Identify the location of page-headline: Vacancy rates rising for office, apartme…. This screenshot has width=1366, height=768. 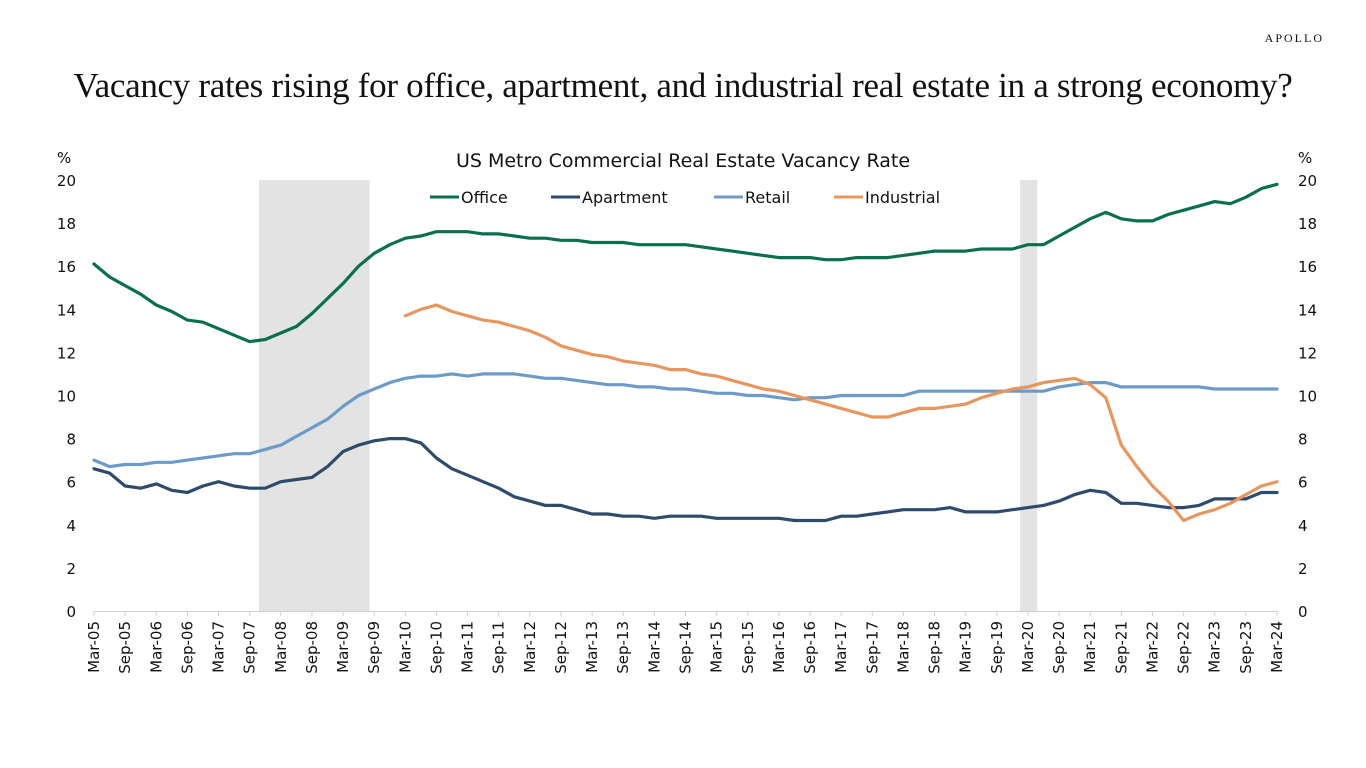
(683, 85).